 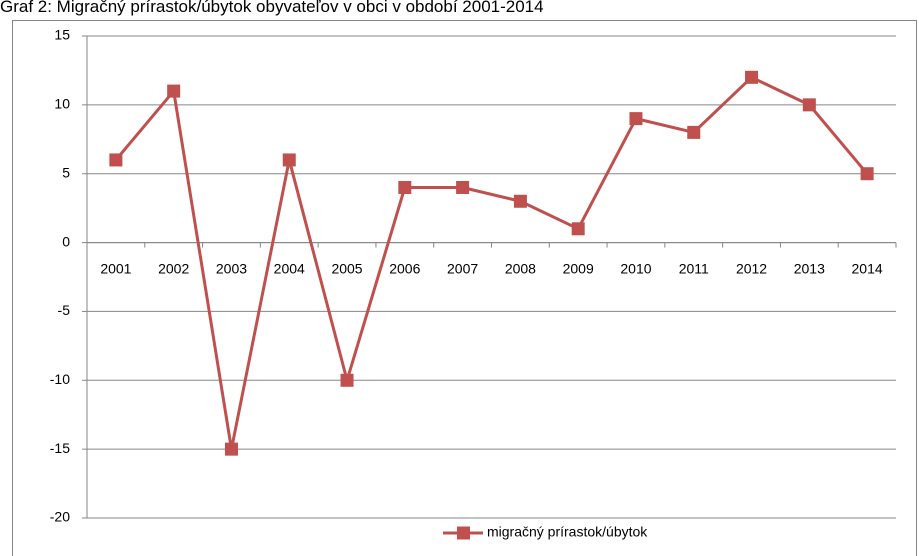 What do you see at coordinates (578, 268) in the screenshot?
I see `x-tick-label: 2009` at bounding box center [578, 268].